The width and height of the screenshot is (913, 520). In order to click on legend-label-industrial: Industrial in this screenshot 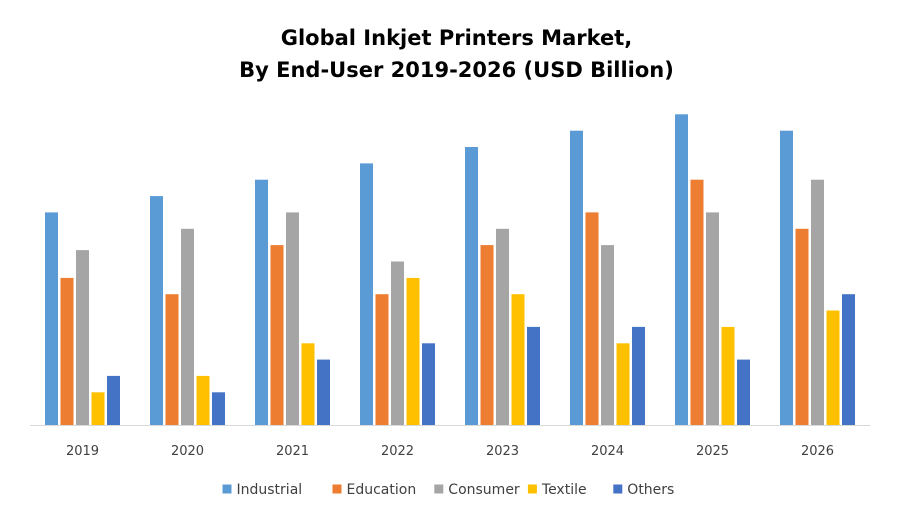, I will do `click(270, 490)`.